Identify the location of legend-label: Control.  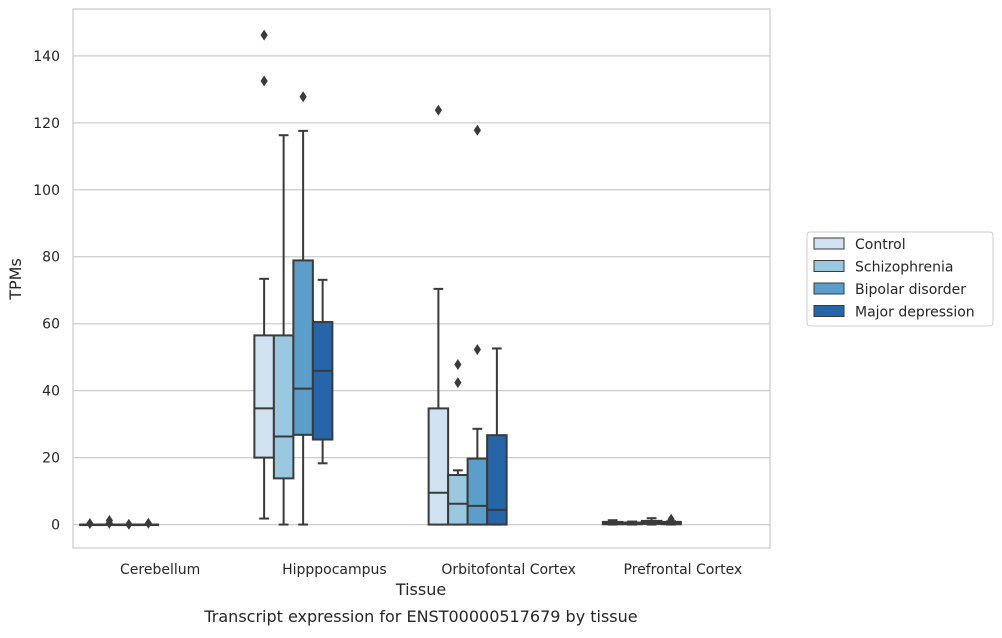
(880, 245).